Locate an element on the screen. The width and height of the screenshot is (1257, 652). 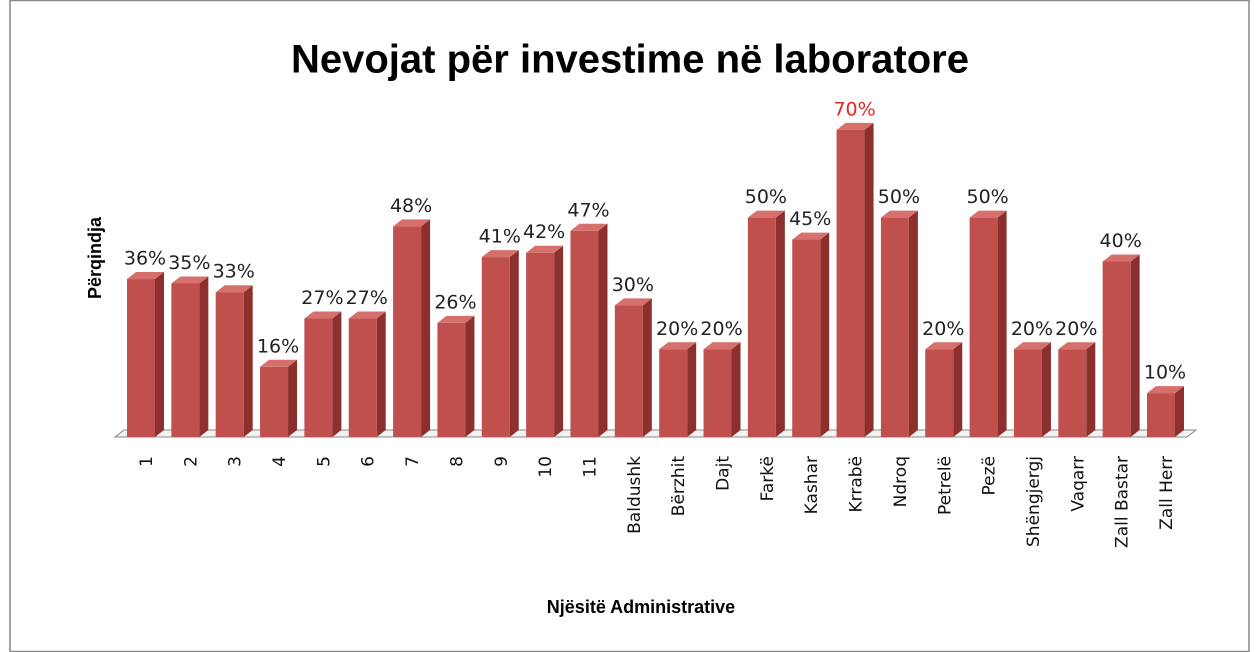
value-label: 47% is located at coordinates (588, 210).